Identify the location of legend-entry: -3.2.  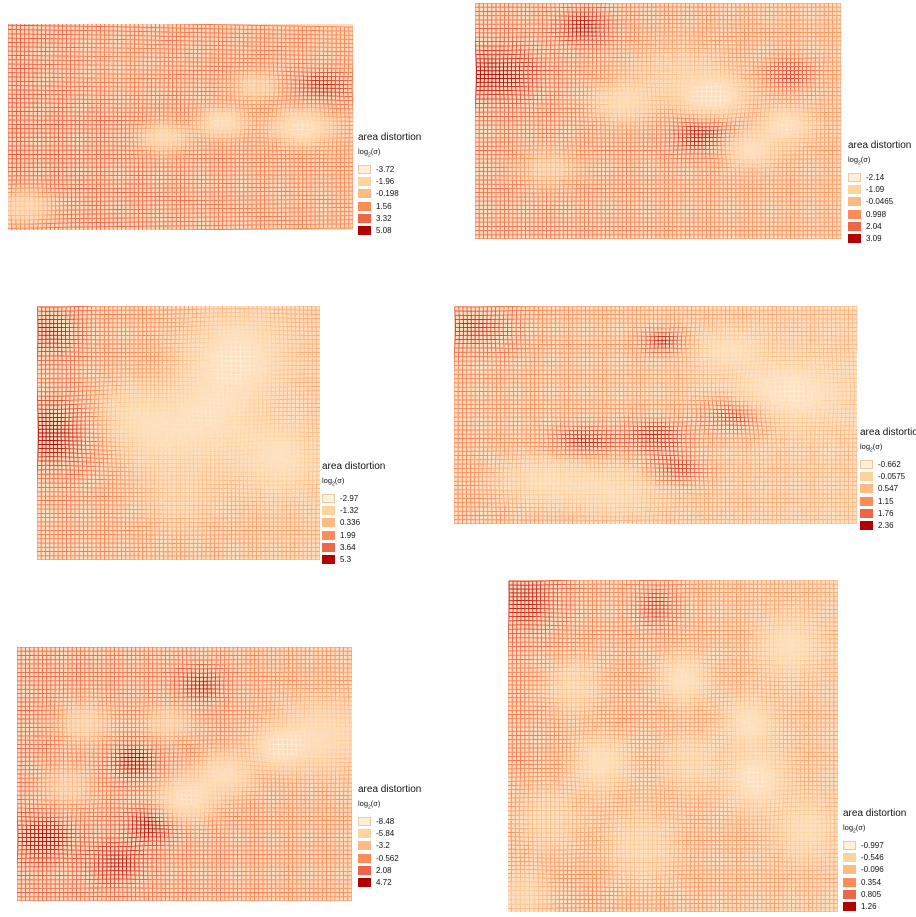
(389, 846).